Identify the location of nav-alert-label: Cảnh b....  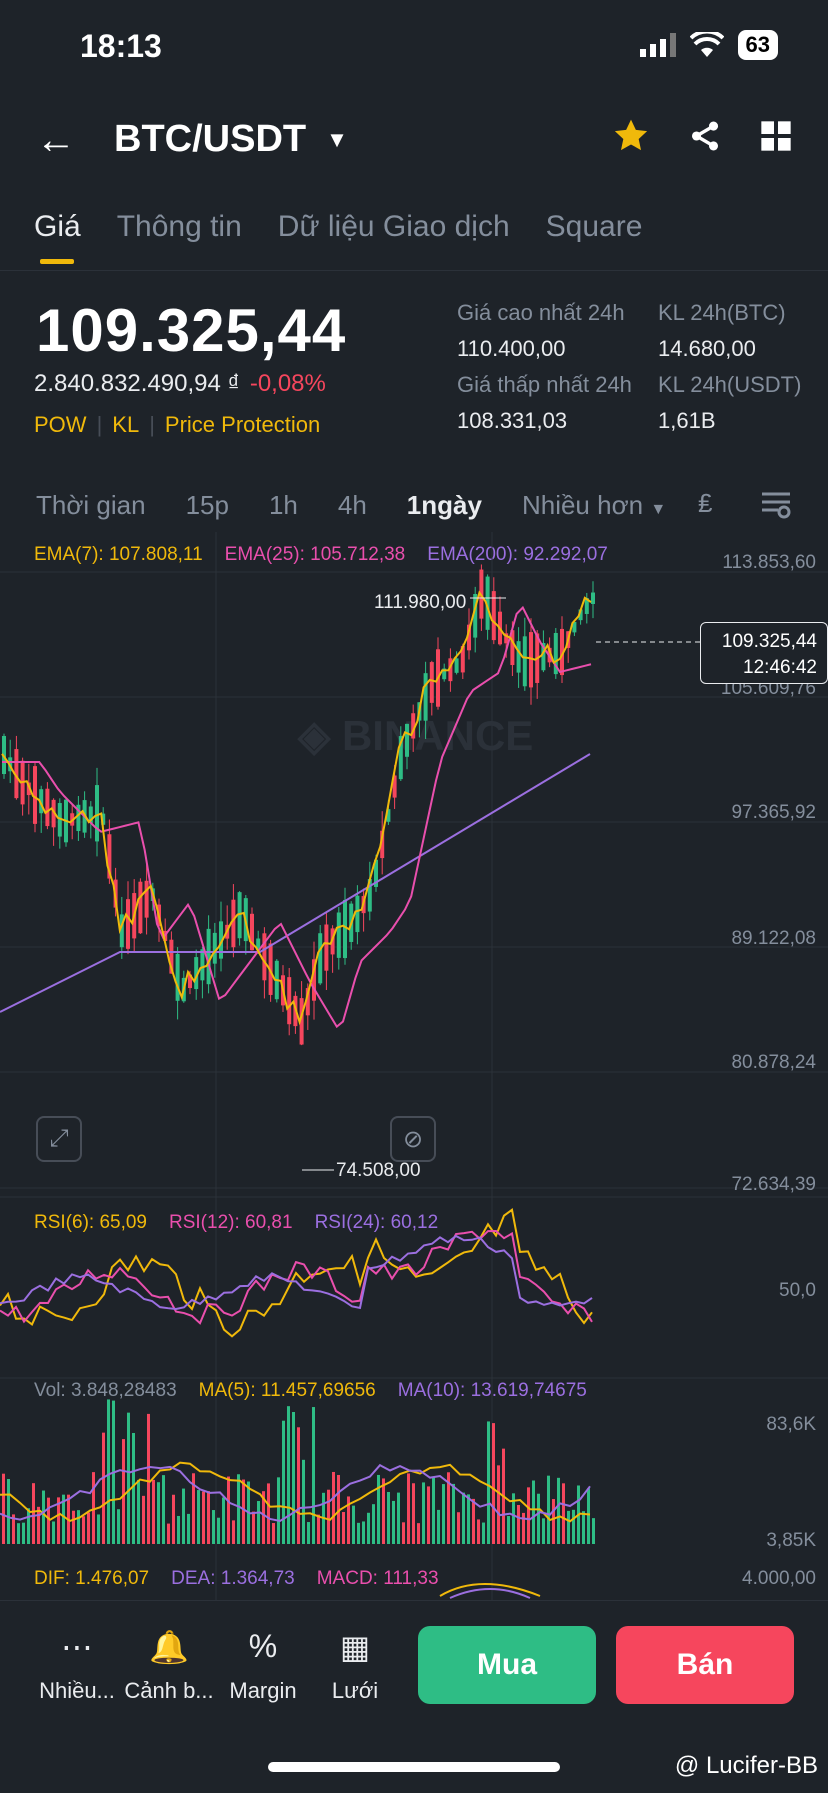
(169, 1690).